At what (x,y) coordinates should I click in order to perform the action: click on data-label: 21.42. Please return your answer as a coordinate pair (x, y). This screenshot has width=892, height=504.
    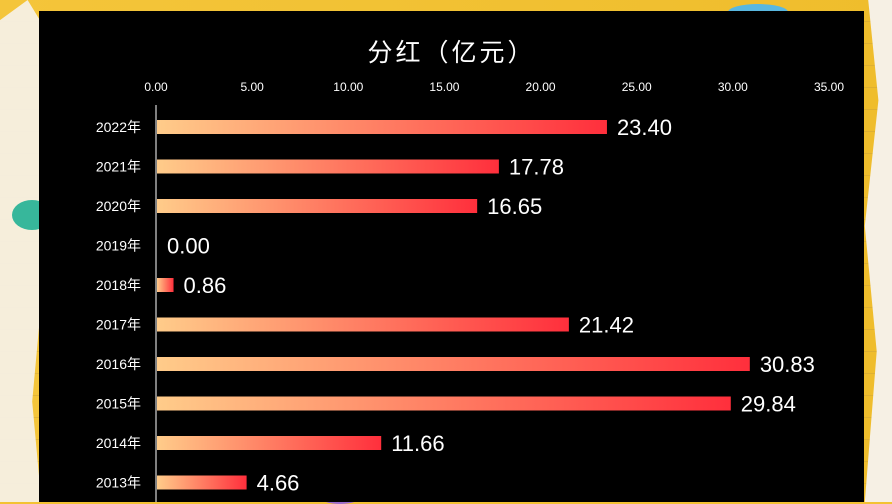
    Looking at the image, I should click on (606, 325).